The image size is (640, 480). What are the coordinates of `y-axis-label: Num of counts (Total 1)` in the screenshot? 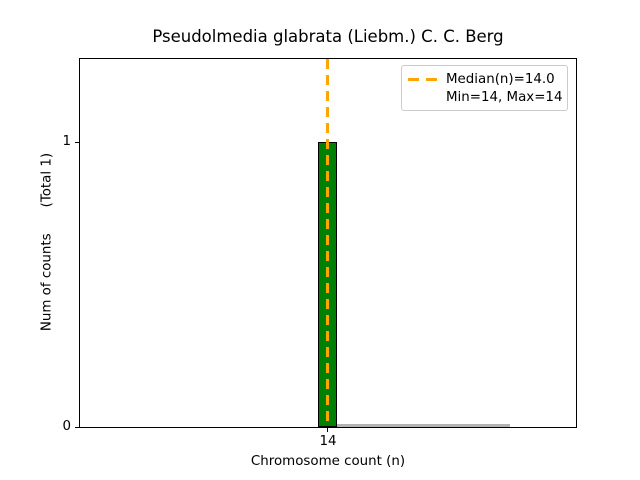 It's located at (47, 242).